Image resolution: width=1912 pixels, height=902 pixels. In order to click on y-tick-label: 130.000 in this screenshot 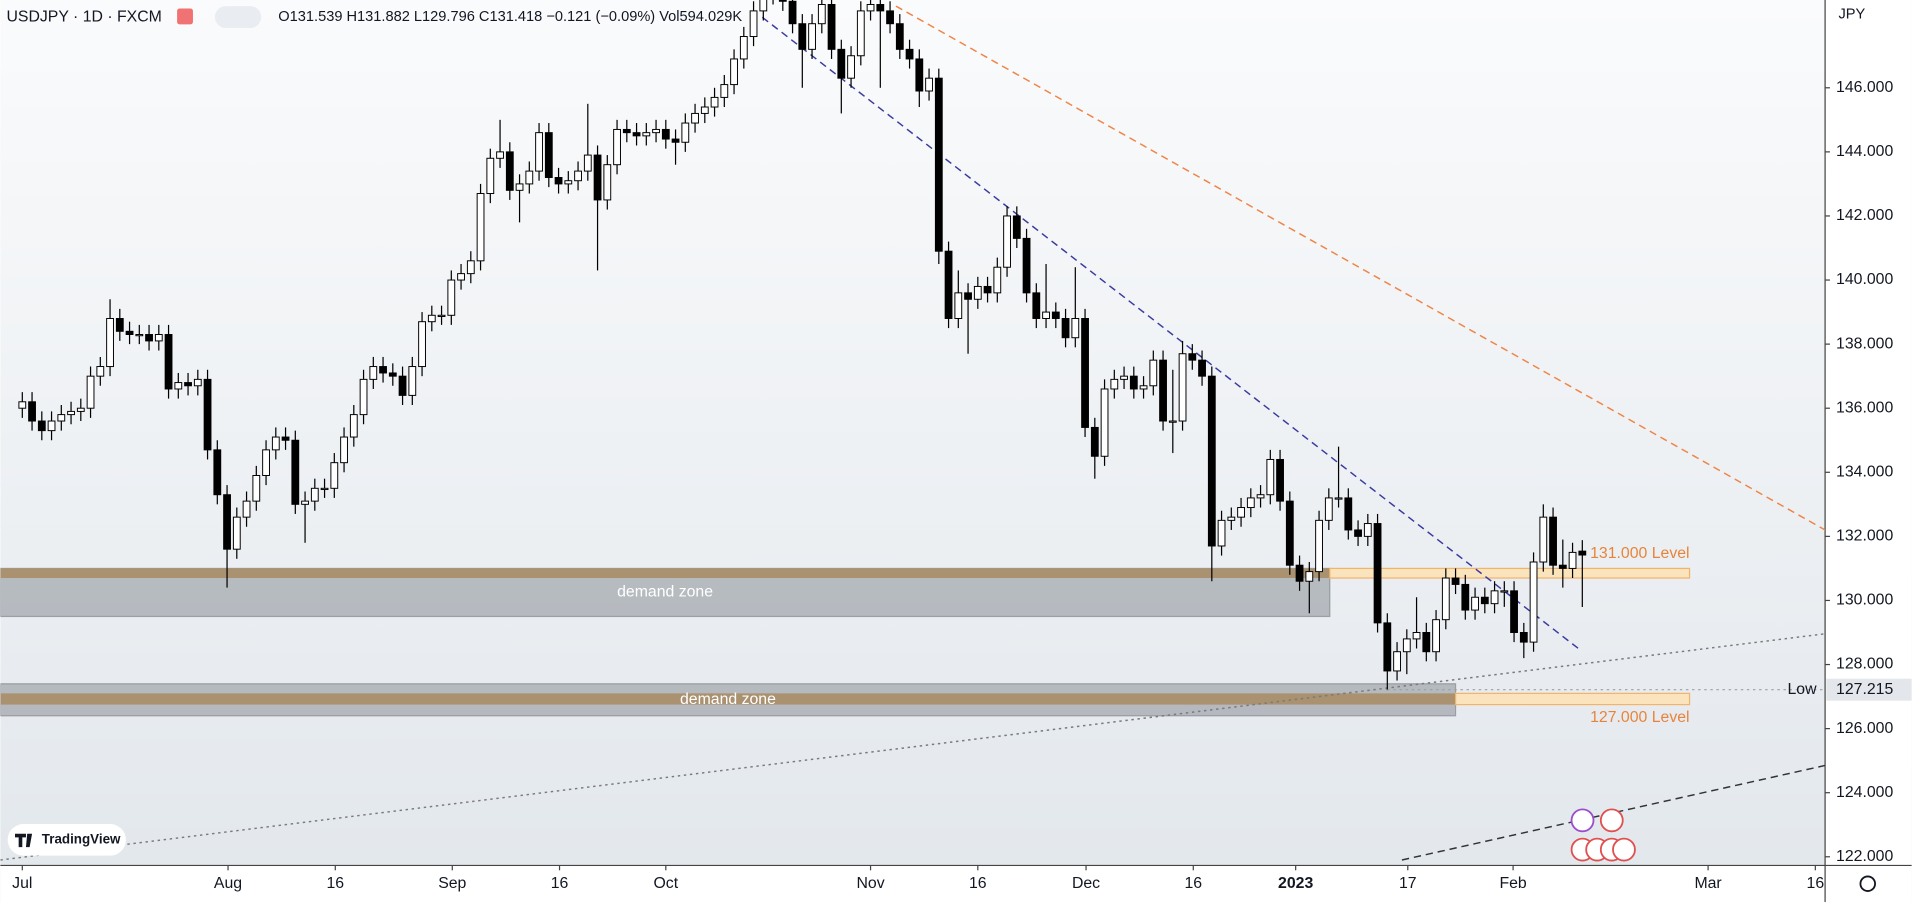, I will do `click(1864, 600)`.